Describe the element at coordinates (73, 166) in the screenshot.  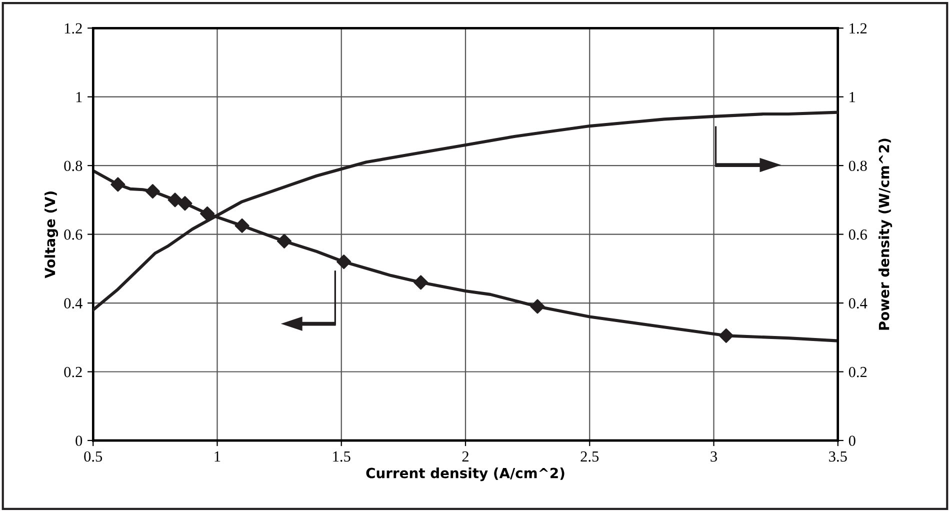
I see `y-tick-label: 0.8` at that location.